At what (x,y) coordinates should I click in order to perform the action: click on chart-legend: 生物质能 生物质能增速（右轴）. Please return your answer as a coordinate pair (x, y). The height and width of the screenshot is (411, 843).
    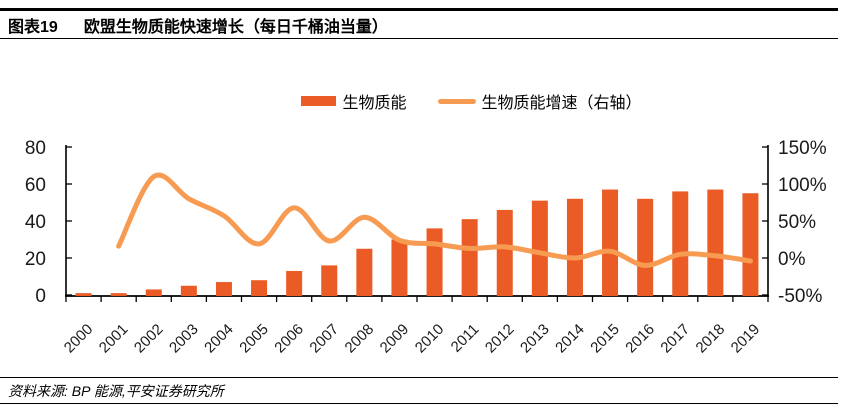
    Looking at the image, I should click on (471, 101).